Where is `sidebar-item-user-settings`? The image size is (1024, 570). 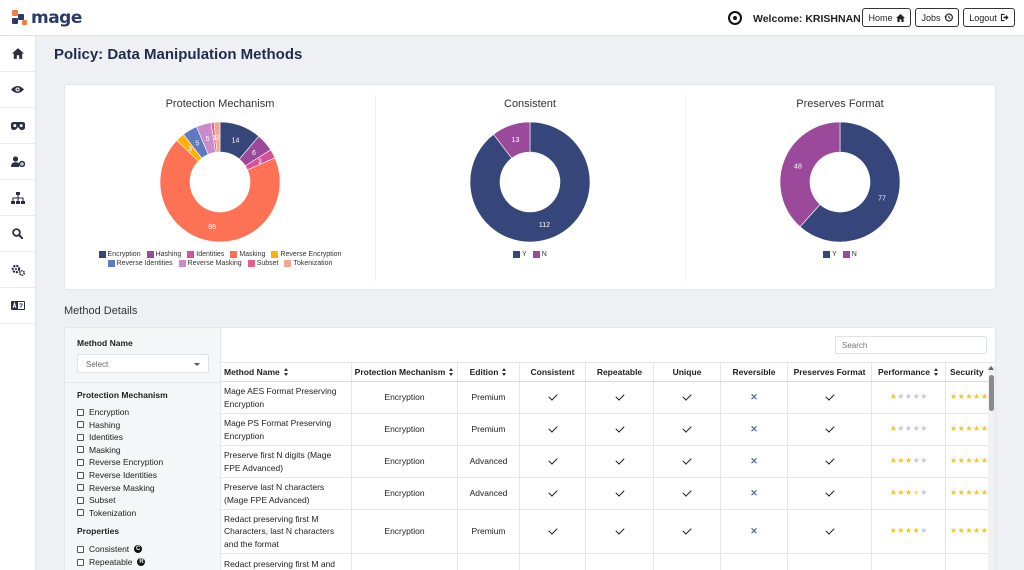 sidebar-item-user-settings is located at coordinates (17, 162).